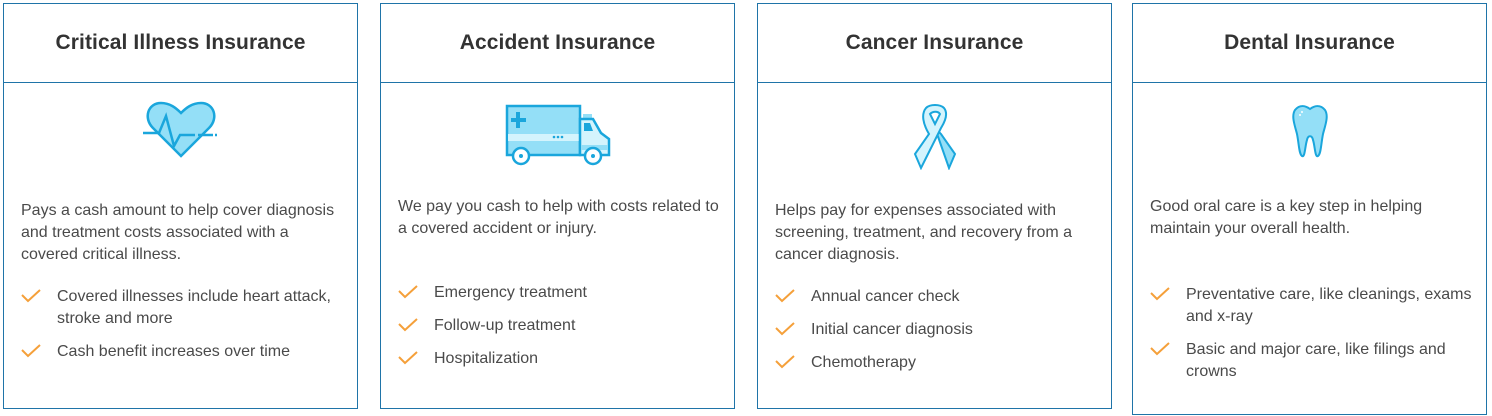 This screenshot has width=1492, height=416. Describe the element at coordinates (1309, 132) in the screenshot. I see `tooth-icon` at that location.